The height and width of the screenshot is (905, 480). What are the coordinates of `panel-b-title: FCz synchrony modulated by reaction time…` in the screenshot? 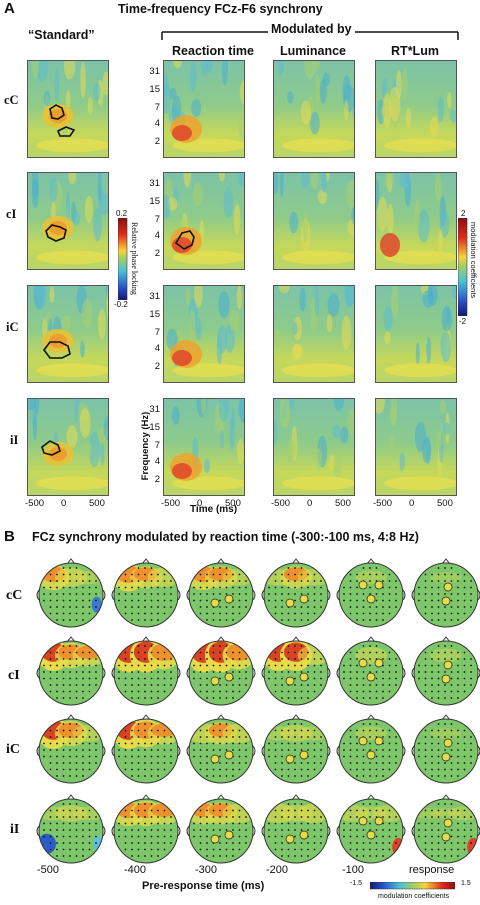 It's located at (225, 537).